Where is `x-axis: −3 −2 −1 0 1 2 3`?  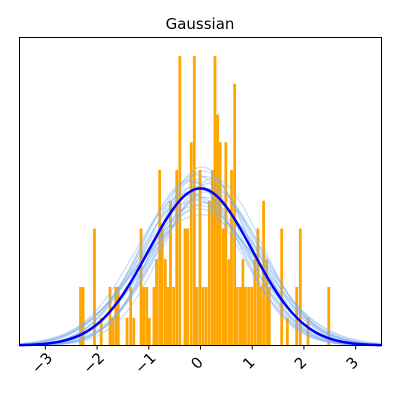
x-axis: −3 −2 −1 0 1 2 3 is located at coordinates (195, 361).